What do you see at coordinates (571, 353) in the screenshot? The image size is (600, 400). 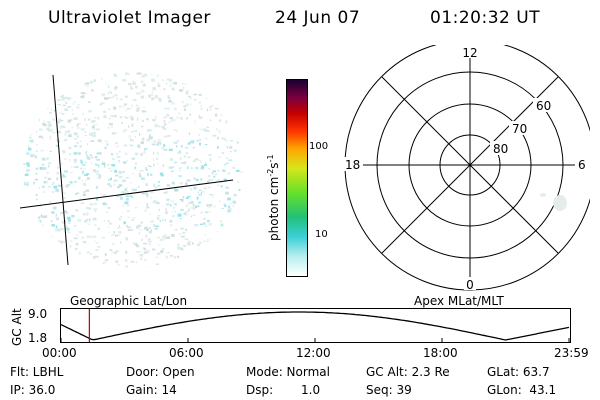 I see `xtick-2359: 23:59` at bounding box center [571, 353].